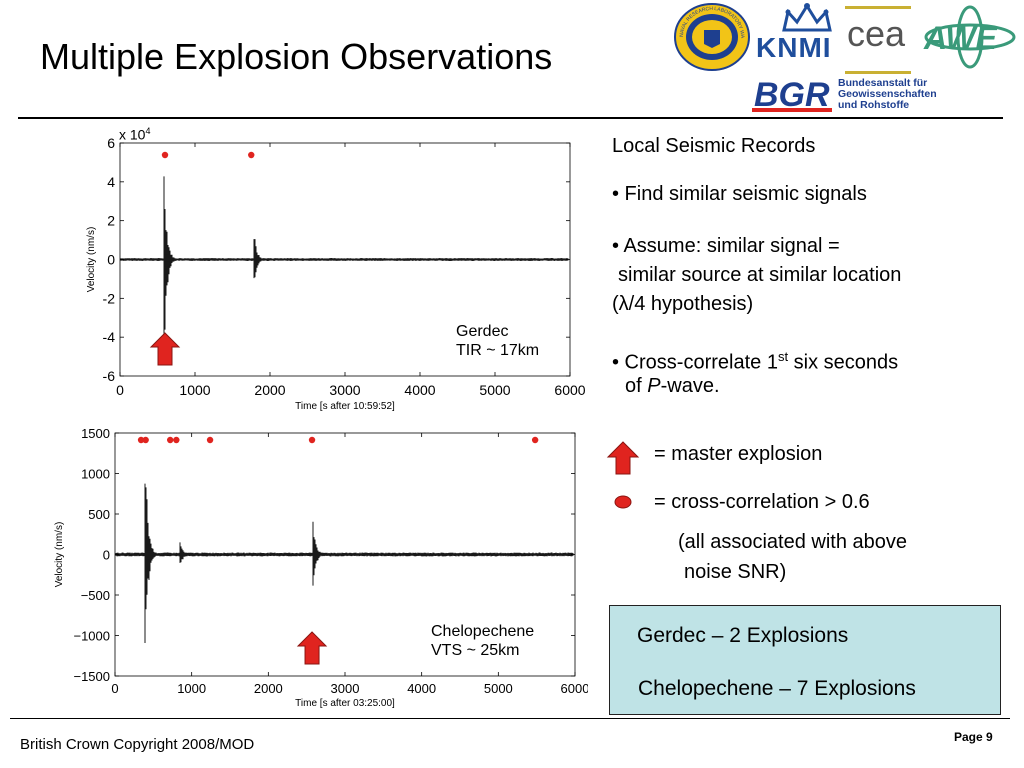 The image size is (1024, 768). I want to click on y-tick-label: -2, so click(109, 298).